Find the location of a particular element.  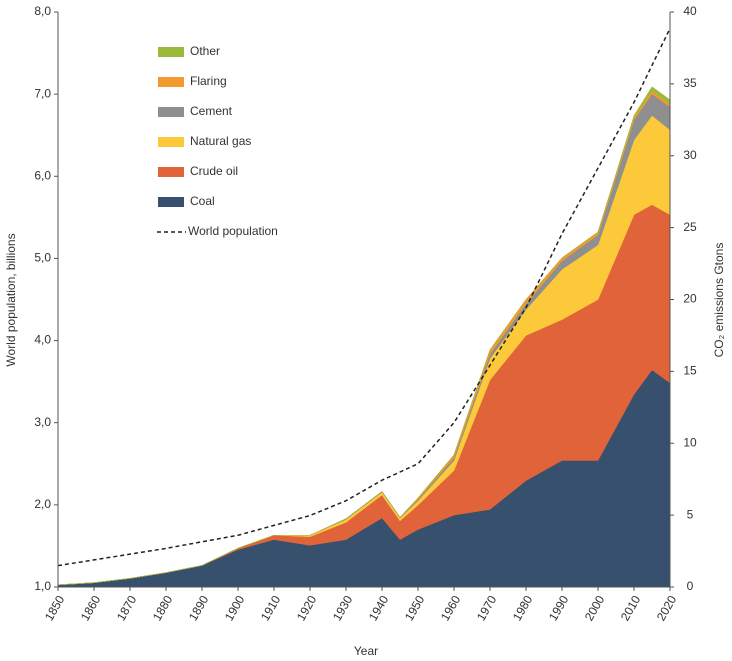

y-tick-label: 6,0 is located at coordinates (42, 175).